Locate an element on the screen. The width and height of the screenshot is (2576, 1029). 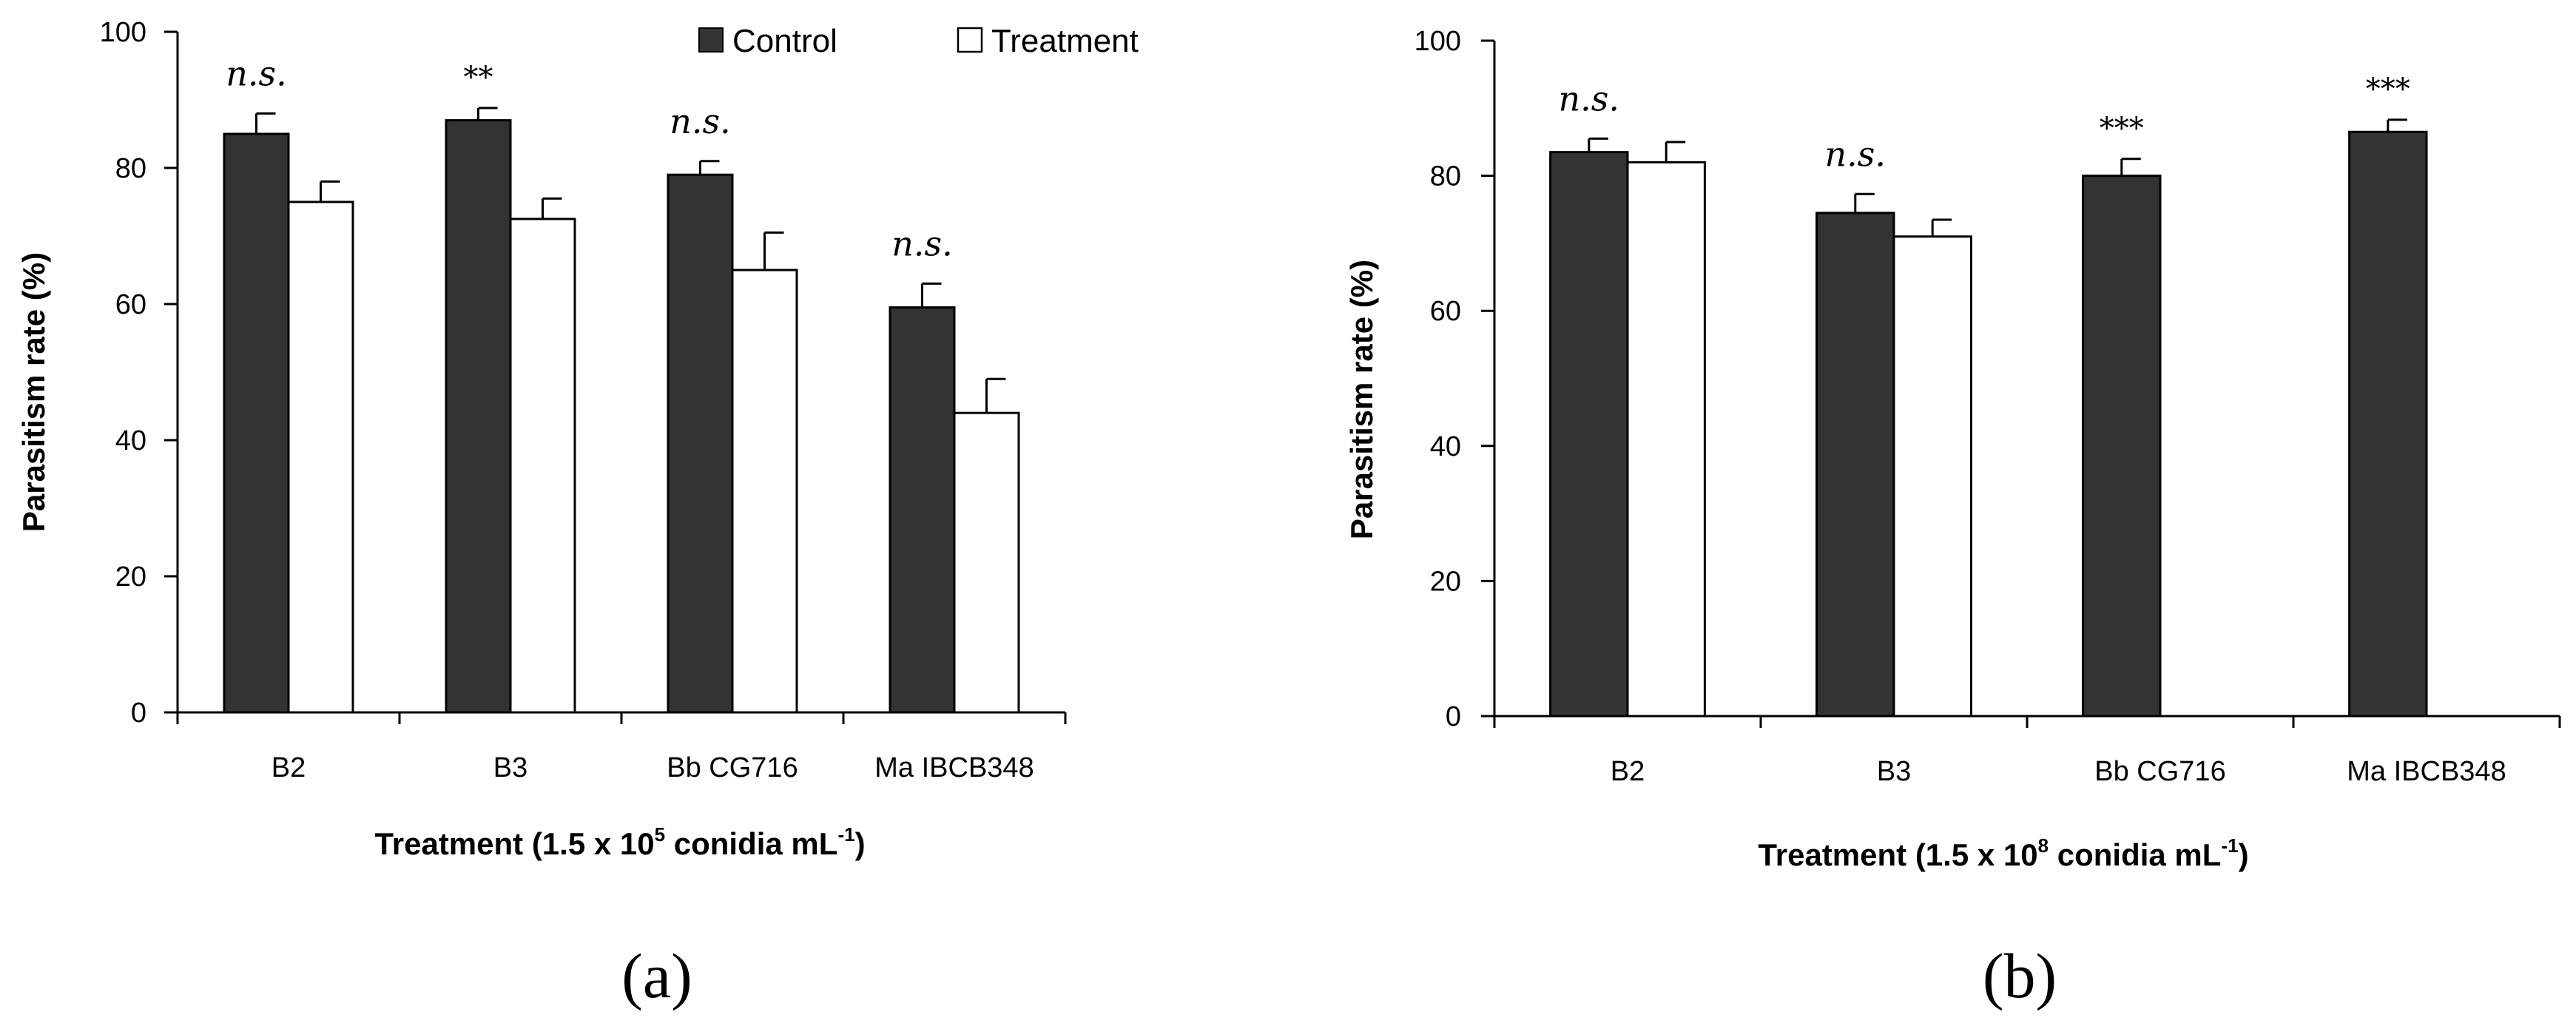
panel-a-y-tick-label: 60 is located at coordinates (130, 304).